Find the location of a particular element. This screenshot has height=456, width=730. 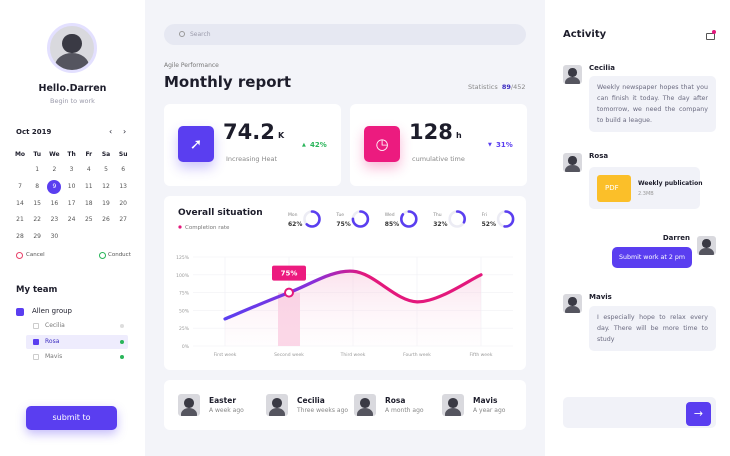

weekday: Mo is located at coordinates (20, 154).